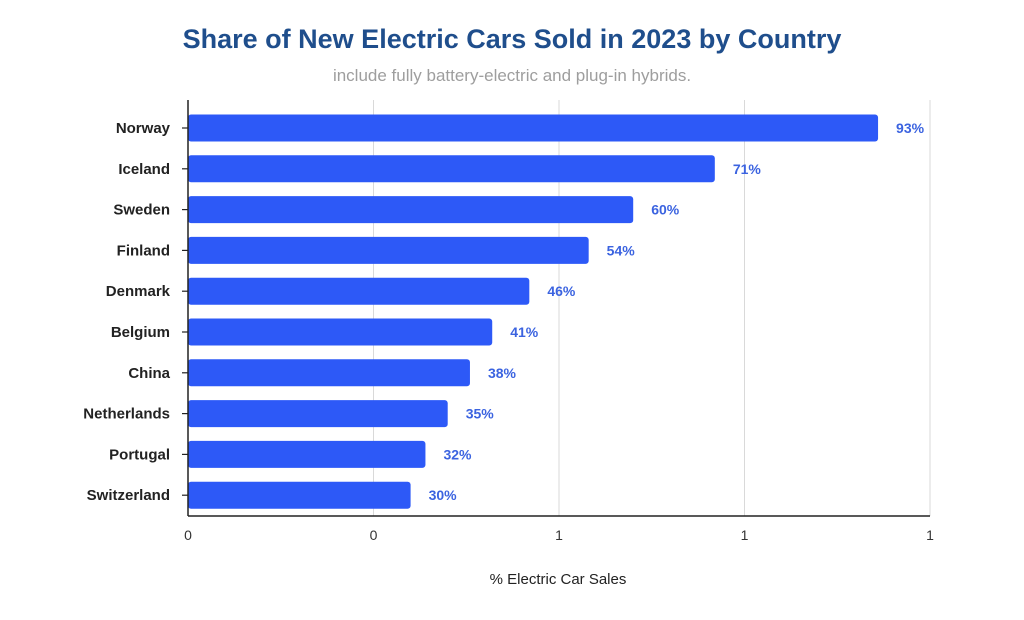 The height and width of the screenshot is (620, 1024). What do you see at coordinates (910, 128) in the screenshot?
I see `data-label: 93%` at bounding box center [910, 128].